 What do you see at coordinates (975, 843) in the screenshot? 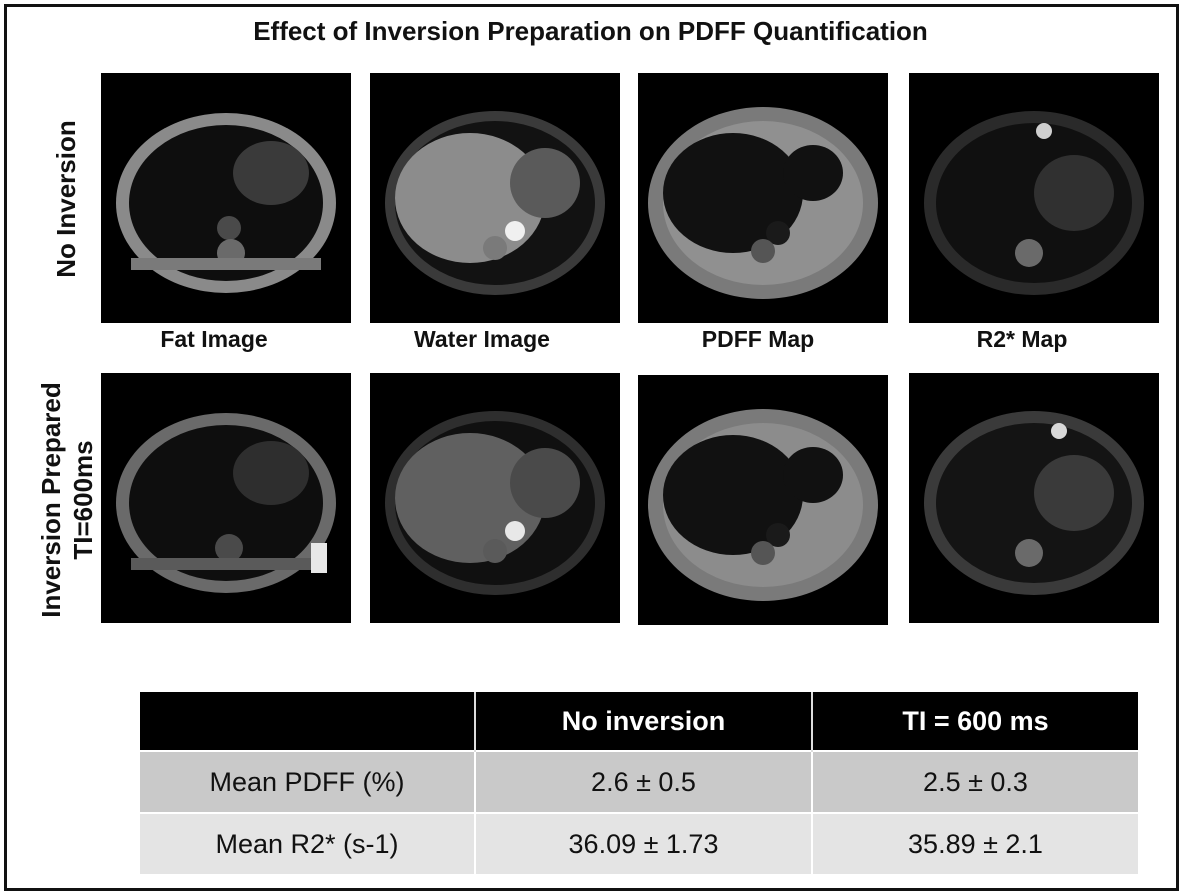
I see `r2star-ti600-value: 35.89 ± 2.1` at bounding box center [975, 843].